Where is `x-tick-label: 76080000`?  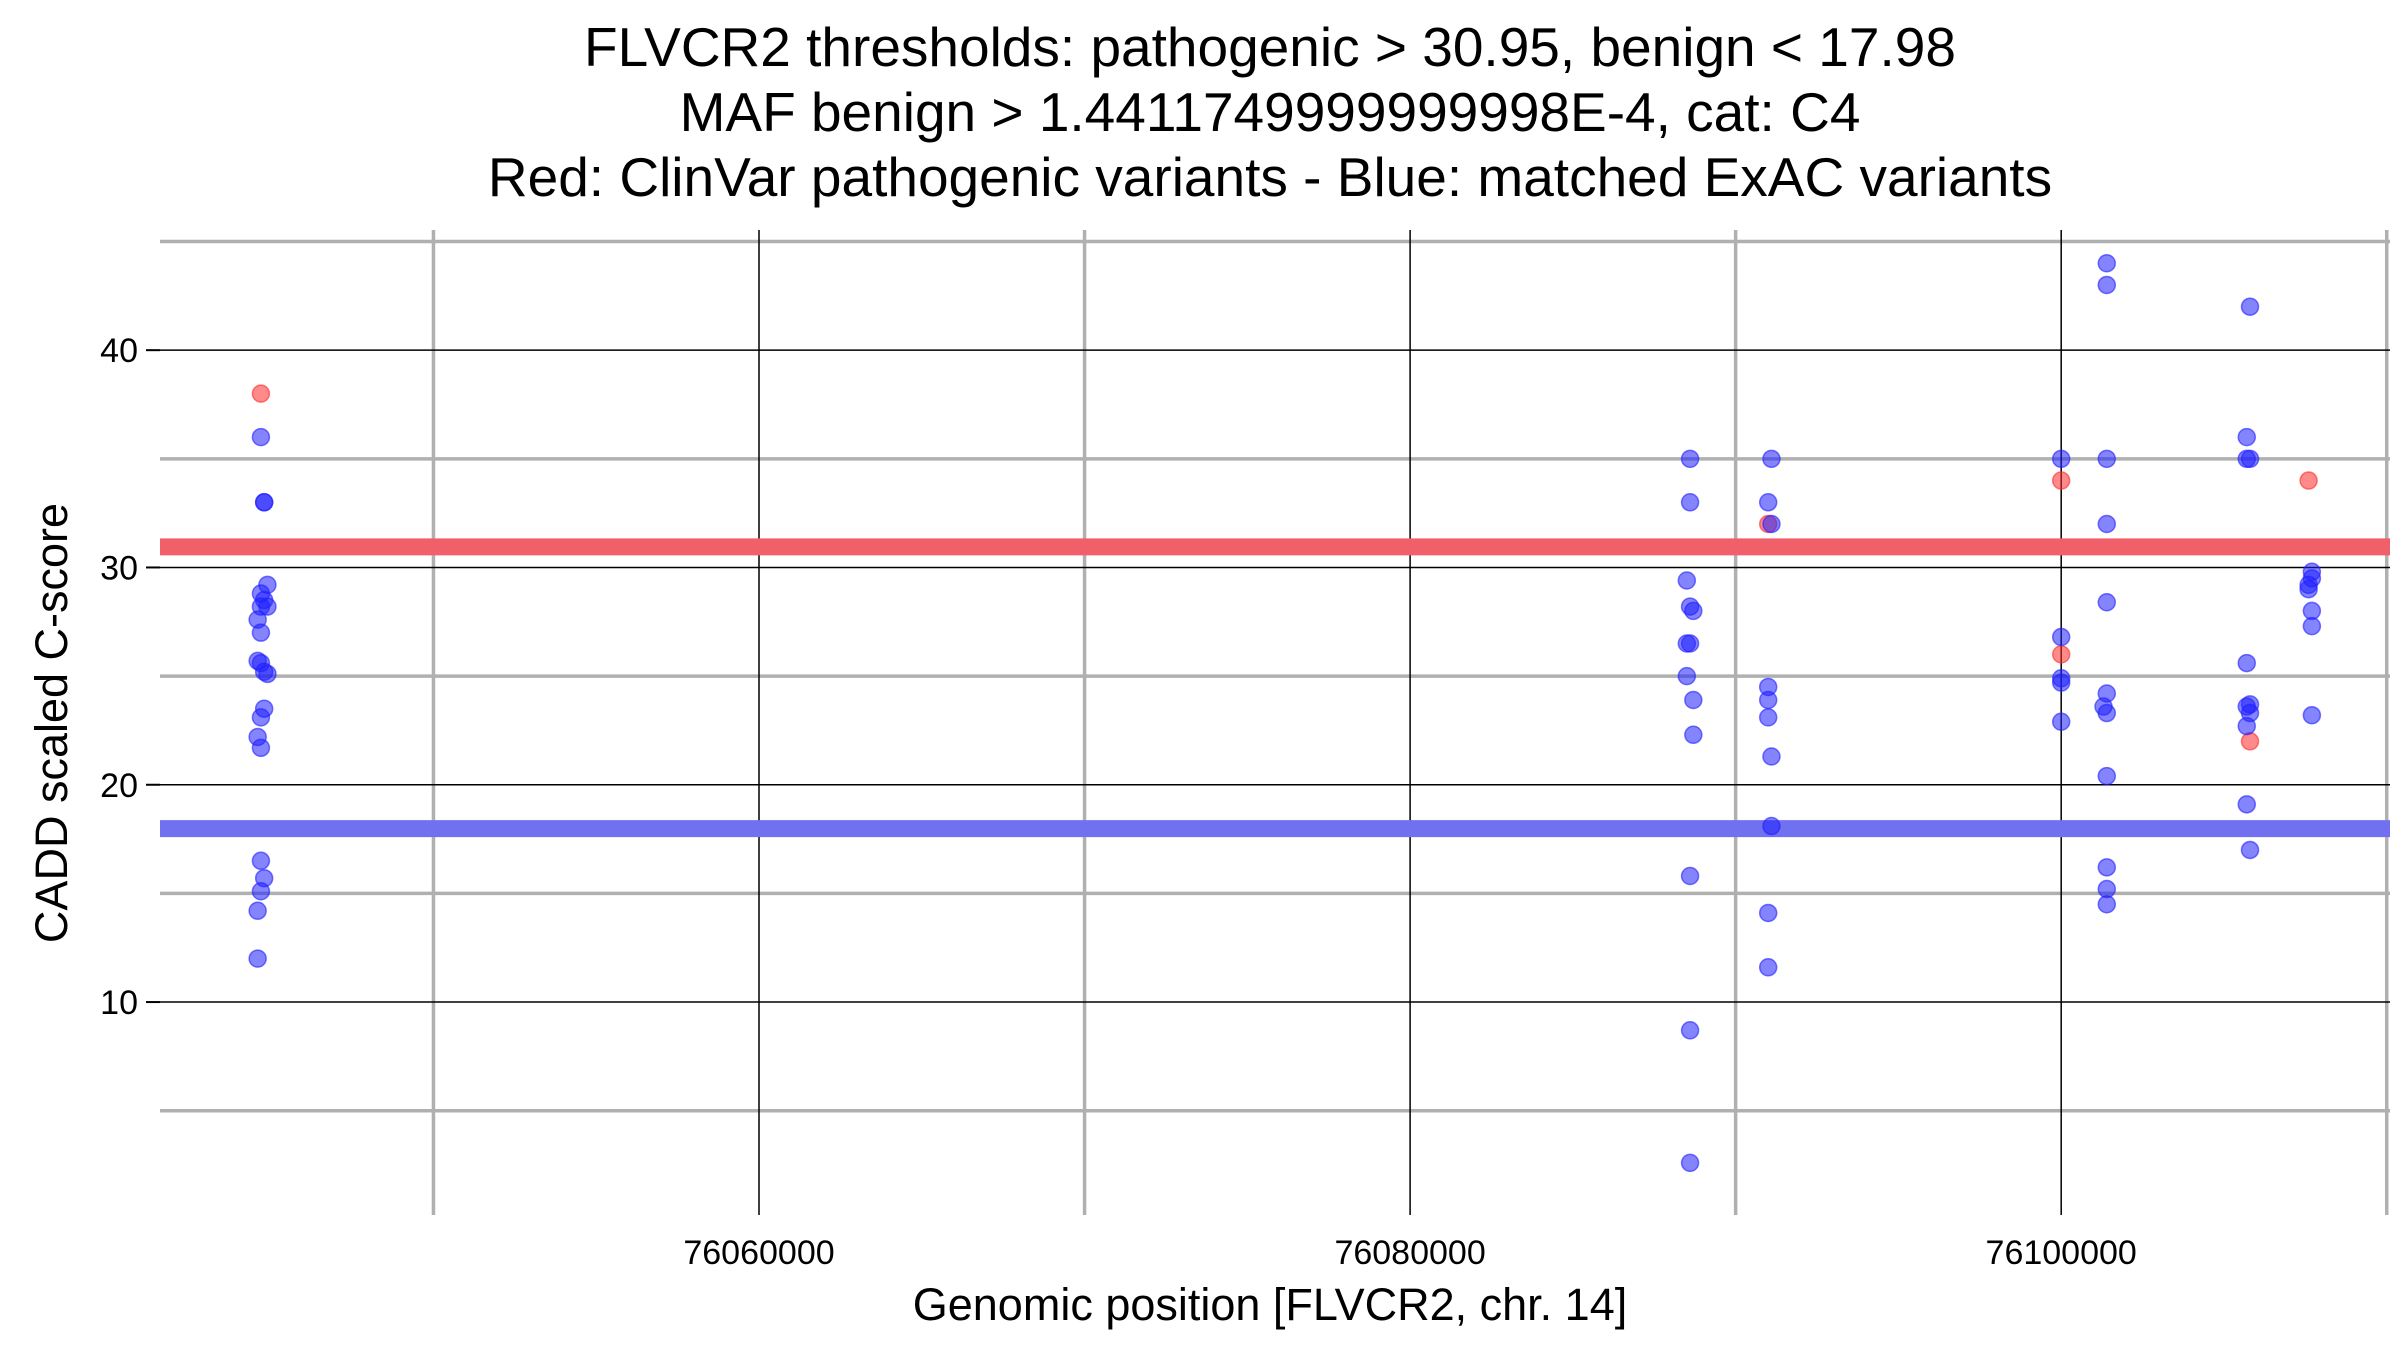
x-tick-label: 76080000 is located at coordinates (1409, 1253).